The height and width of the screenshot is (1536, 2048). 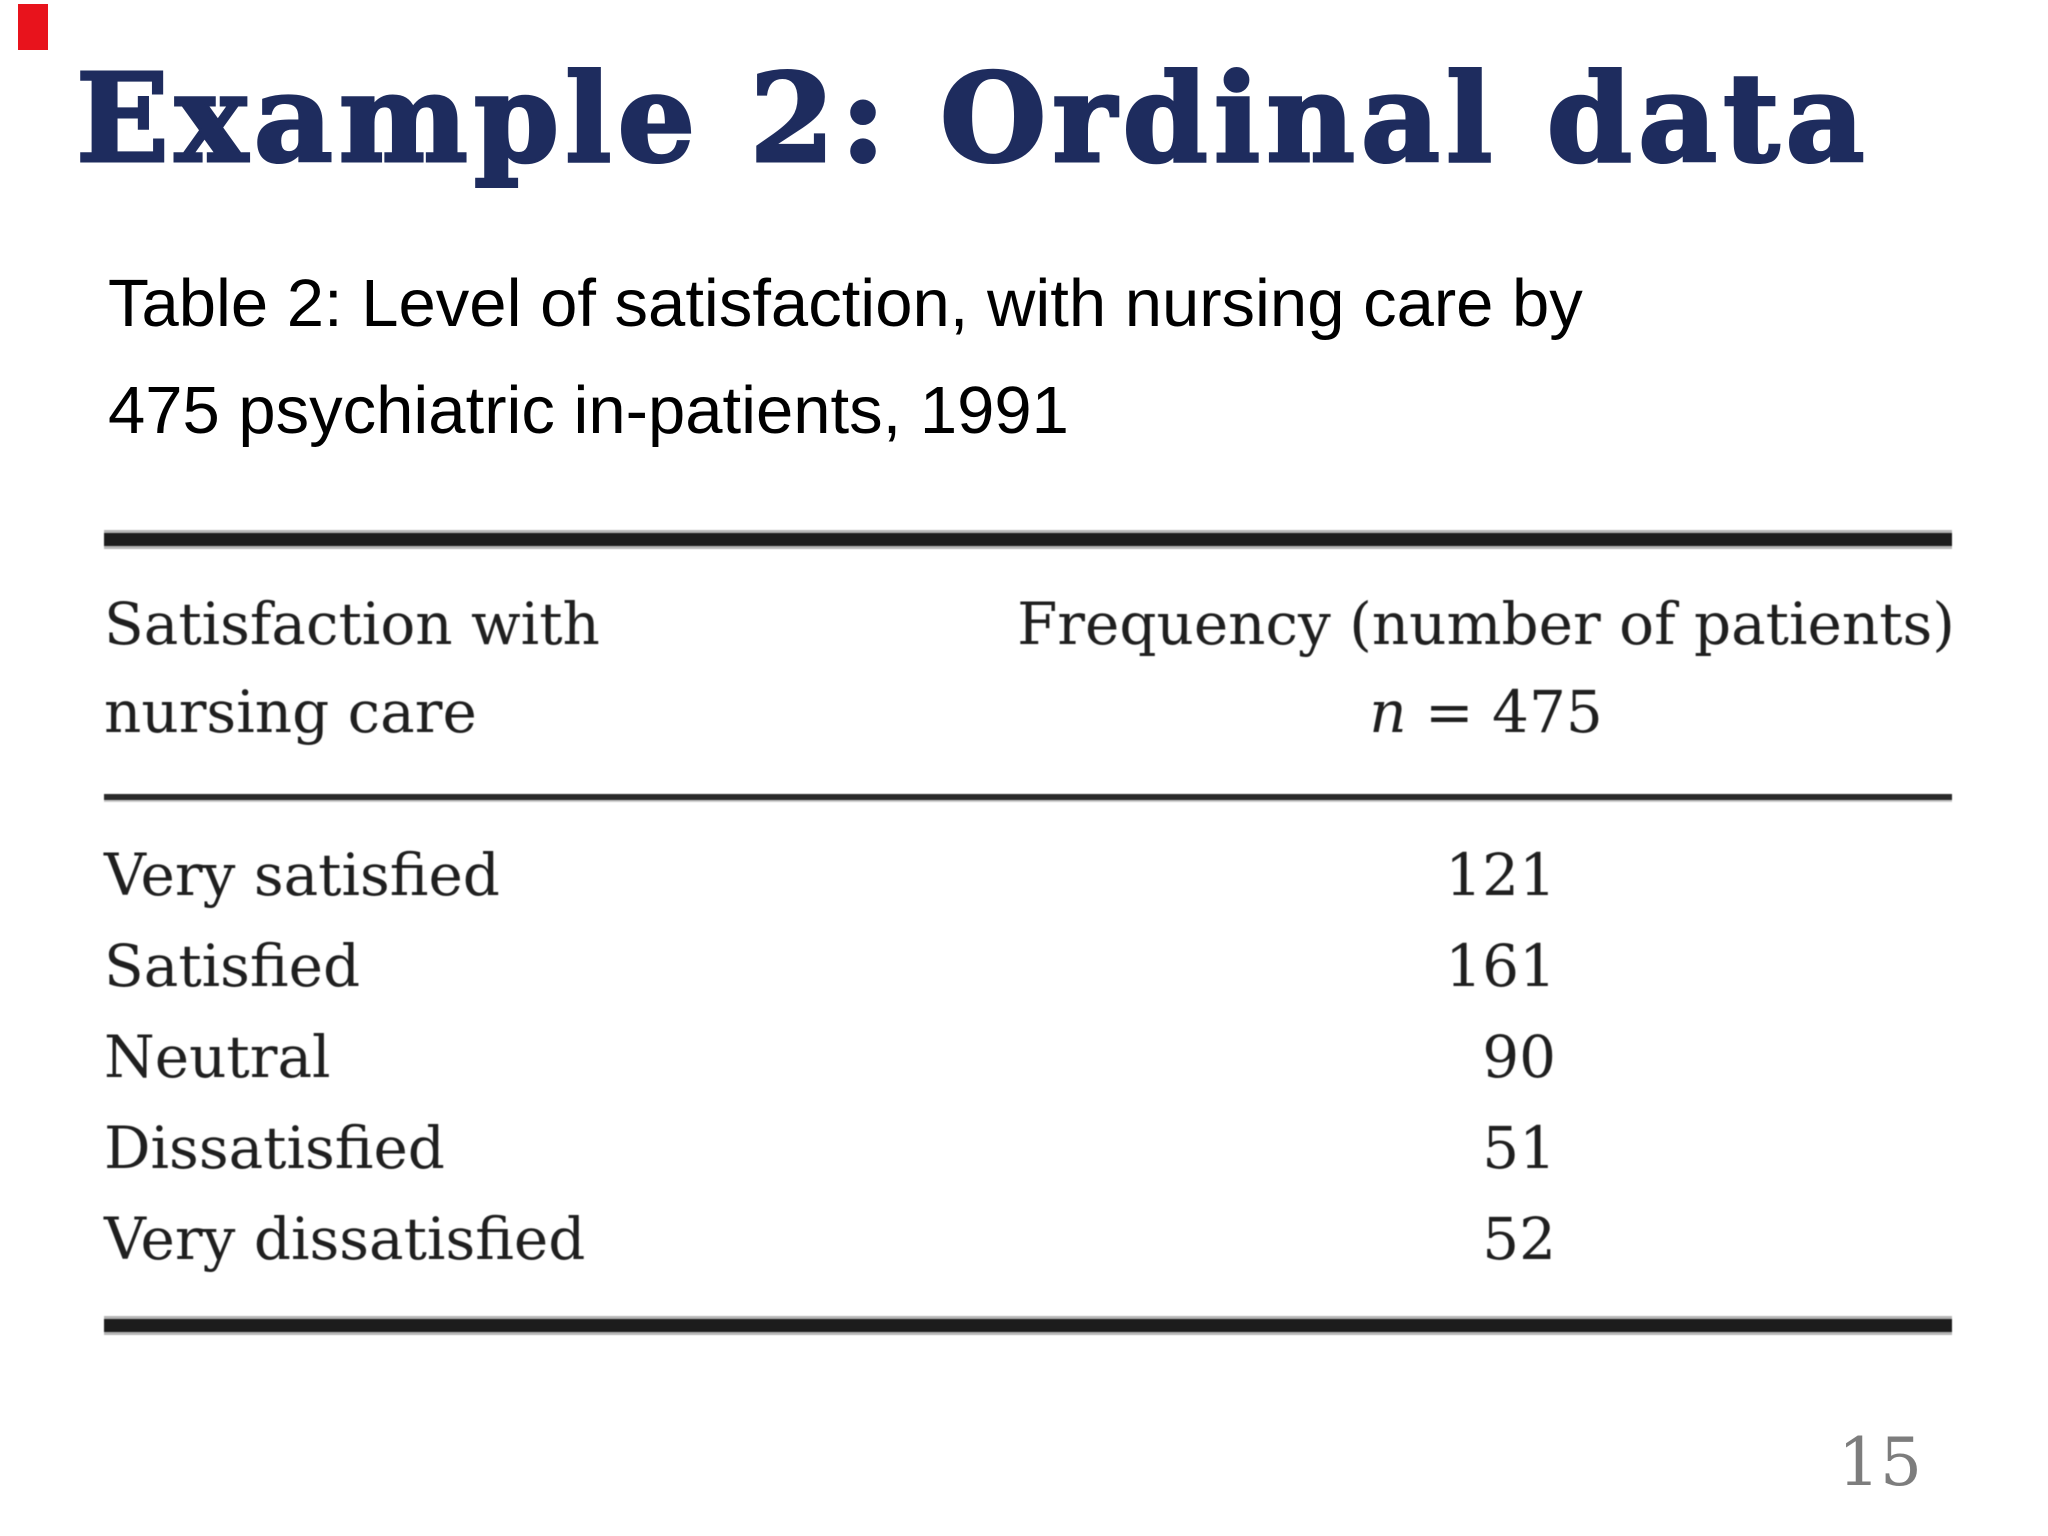 What do you see at coordinates (1500, 966) in the screenshot?
I see `row-value: 161` at bounding box center [1500, 966].